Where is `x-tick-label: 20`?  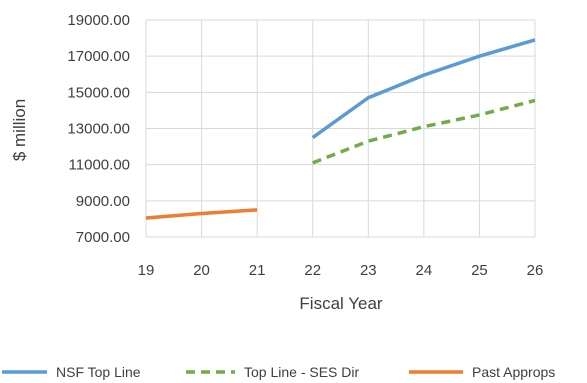 x-tick-label: 20 is located at coordinates (201, 270).